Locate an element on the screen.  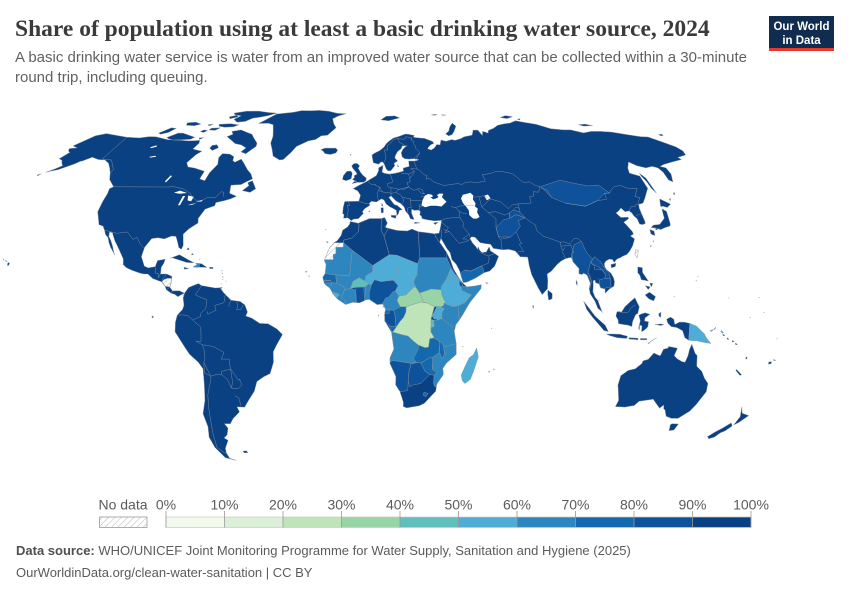
svg-text: 20% is located at coordinates (283, 505).